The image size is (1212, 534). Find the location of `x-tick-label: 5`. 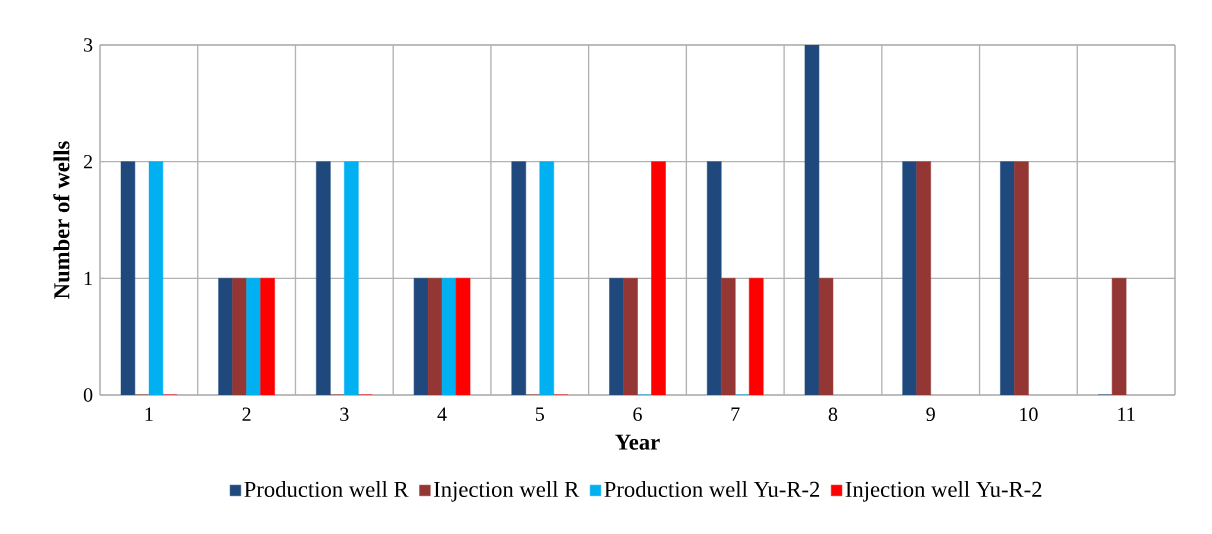

x-tick-label: 5 is located at coordinates (539, 414).